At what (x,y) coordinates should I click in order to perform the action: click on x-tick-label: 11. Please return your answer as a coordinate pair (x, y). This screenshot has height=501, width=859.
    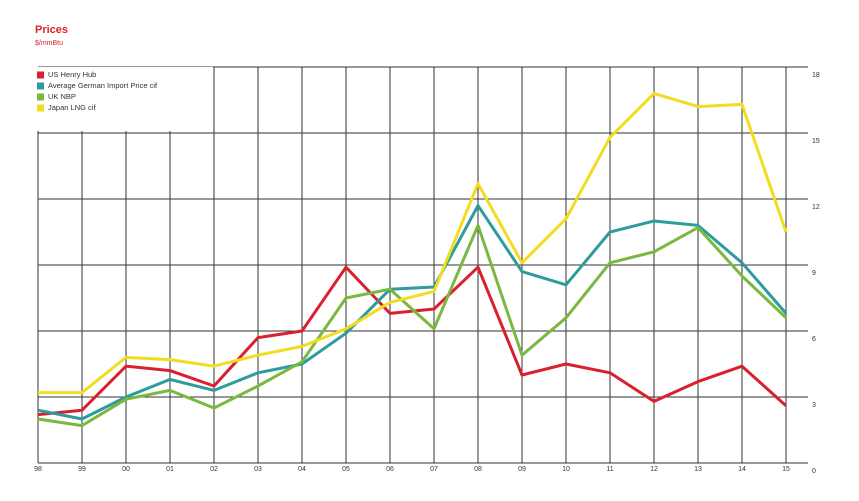
    Looking at the image, I should click on (609, 469).